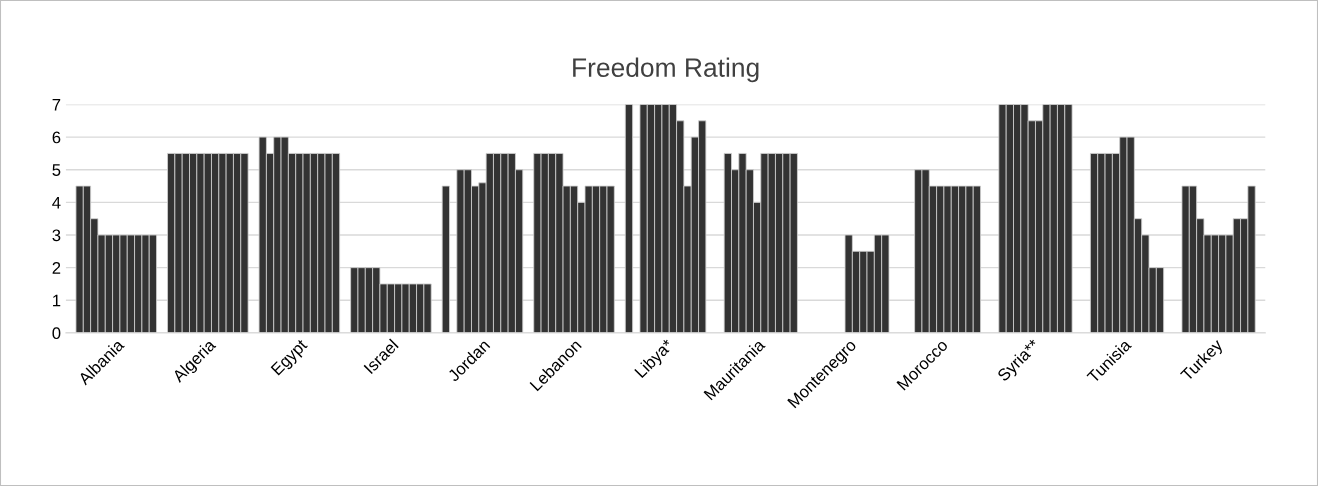  Describe the element at coordinates (56, 235) in the screenshot. I see `y-tick-label: 3` at that location.